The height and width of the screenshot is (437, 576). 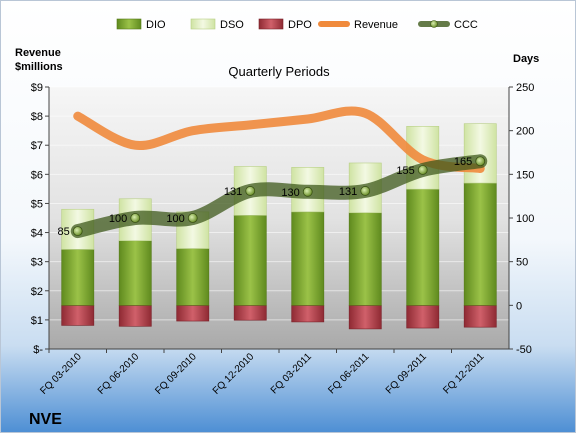 What do you see at coordinates (37, 321) in the screenshot?
I see `left-tick-label: $1` at bounding box center [37, 321].